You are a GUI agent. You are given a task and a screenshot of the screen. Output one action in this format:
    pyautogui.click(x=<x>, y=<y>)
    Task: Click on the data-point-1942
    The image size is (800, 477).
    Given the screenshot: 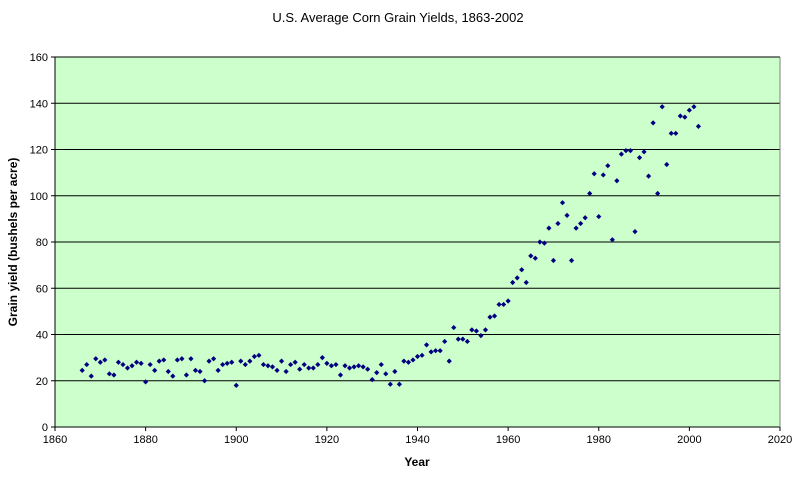 What is the action you would take?
    pyautogui.click(x=426, y=345)
    